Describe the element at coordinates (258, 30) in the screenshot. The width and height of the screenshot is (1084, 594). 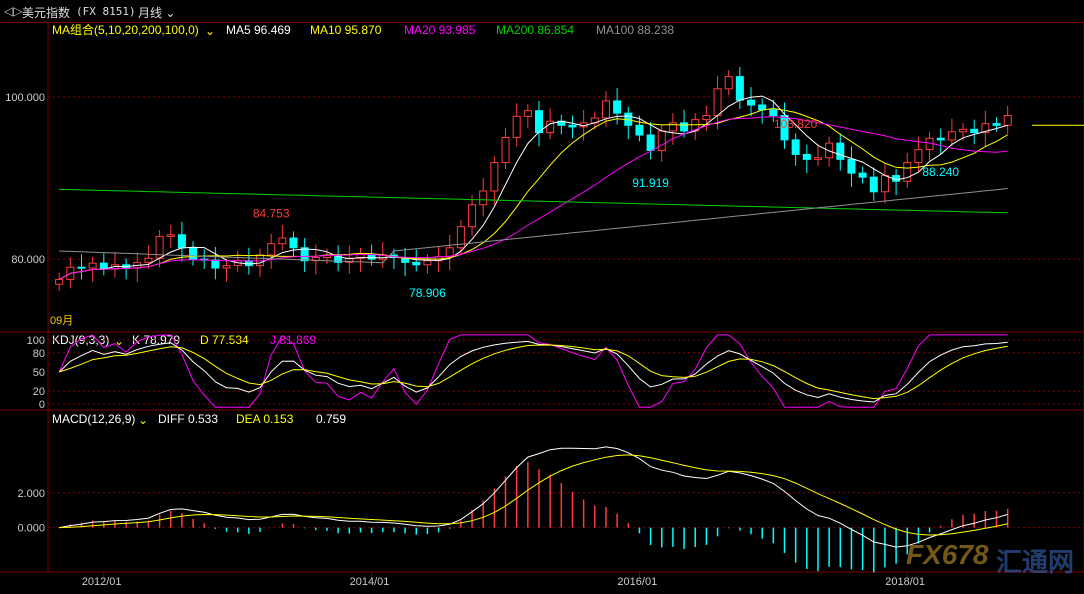
I see `legend-item: MA5 96.469` at that location.